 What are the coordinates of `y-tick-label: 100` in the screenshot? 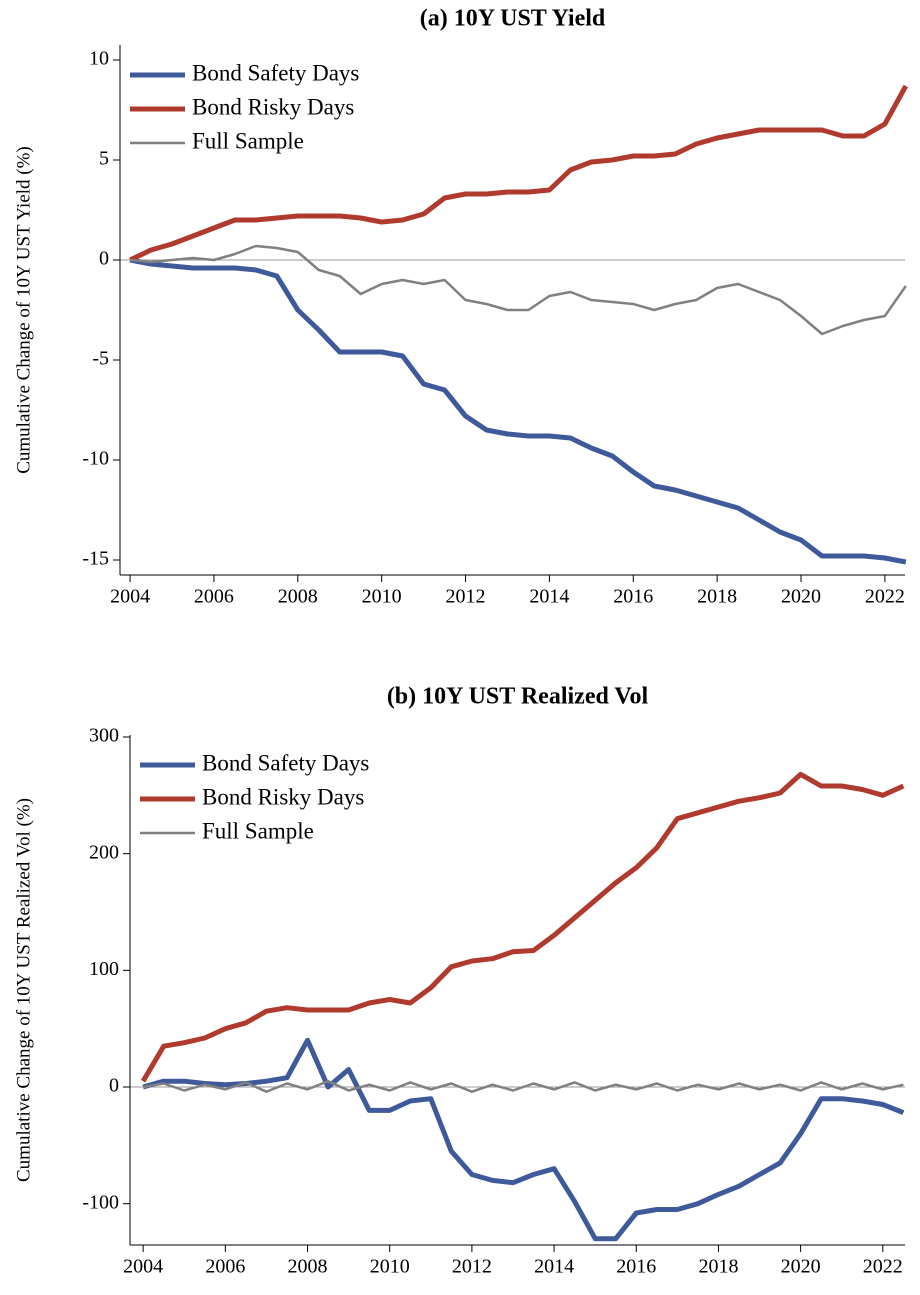 It's located at (104, 969).